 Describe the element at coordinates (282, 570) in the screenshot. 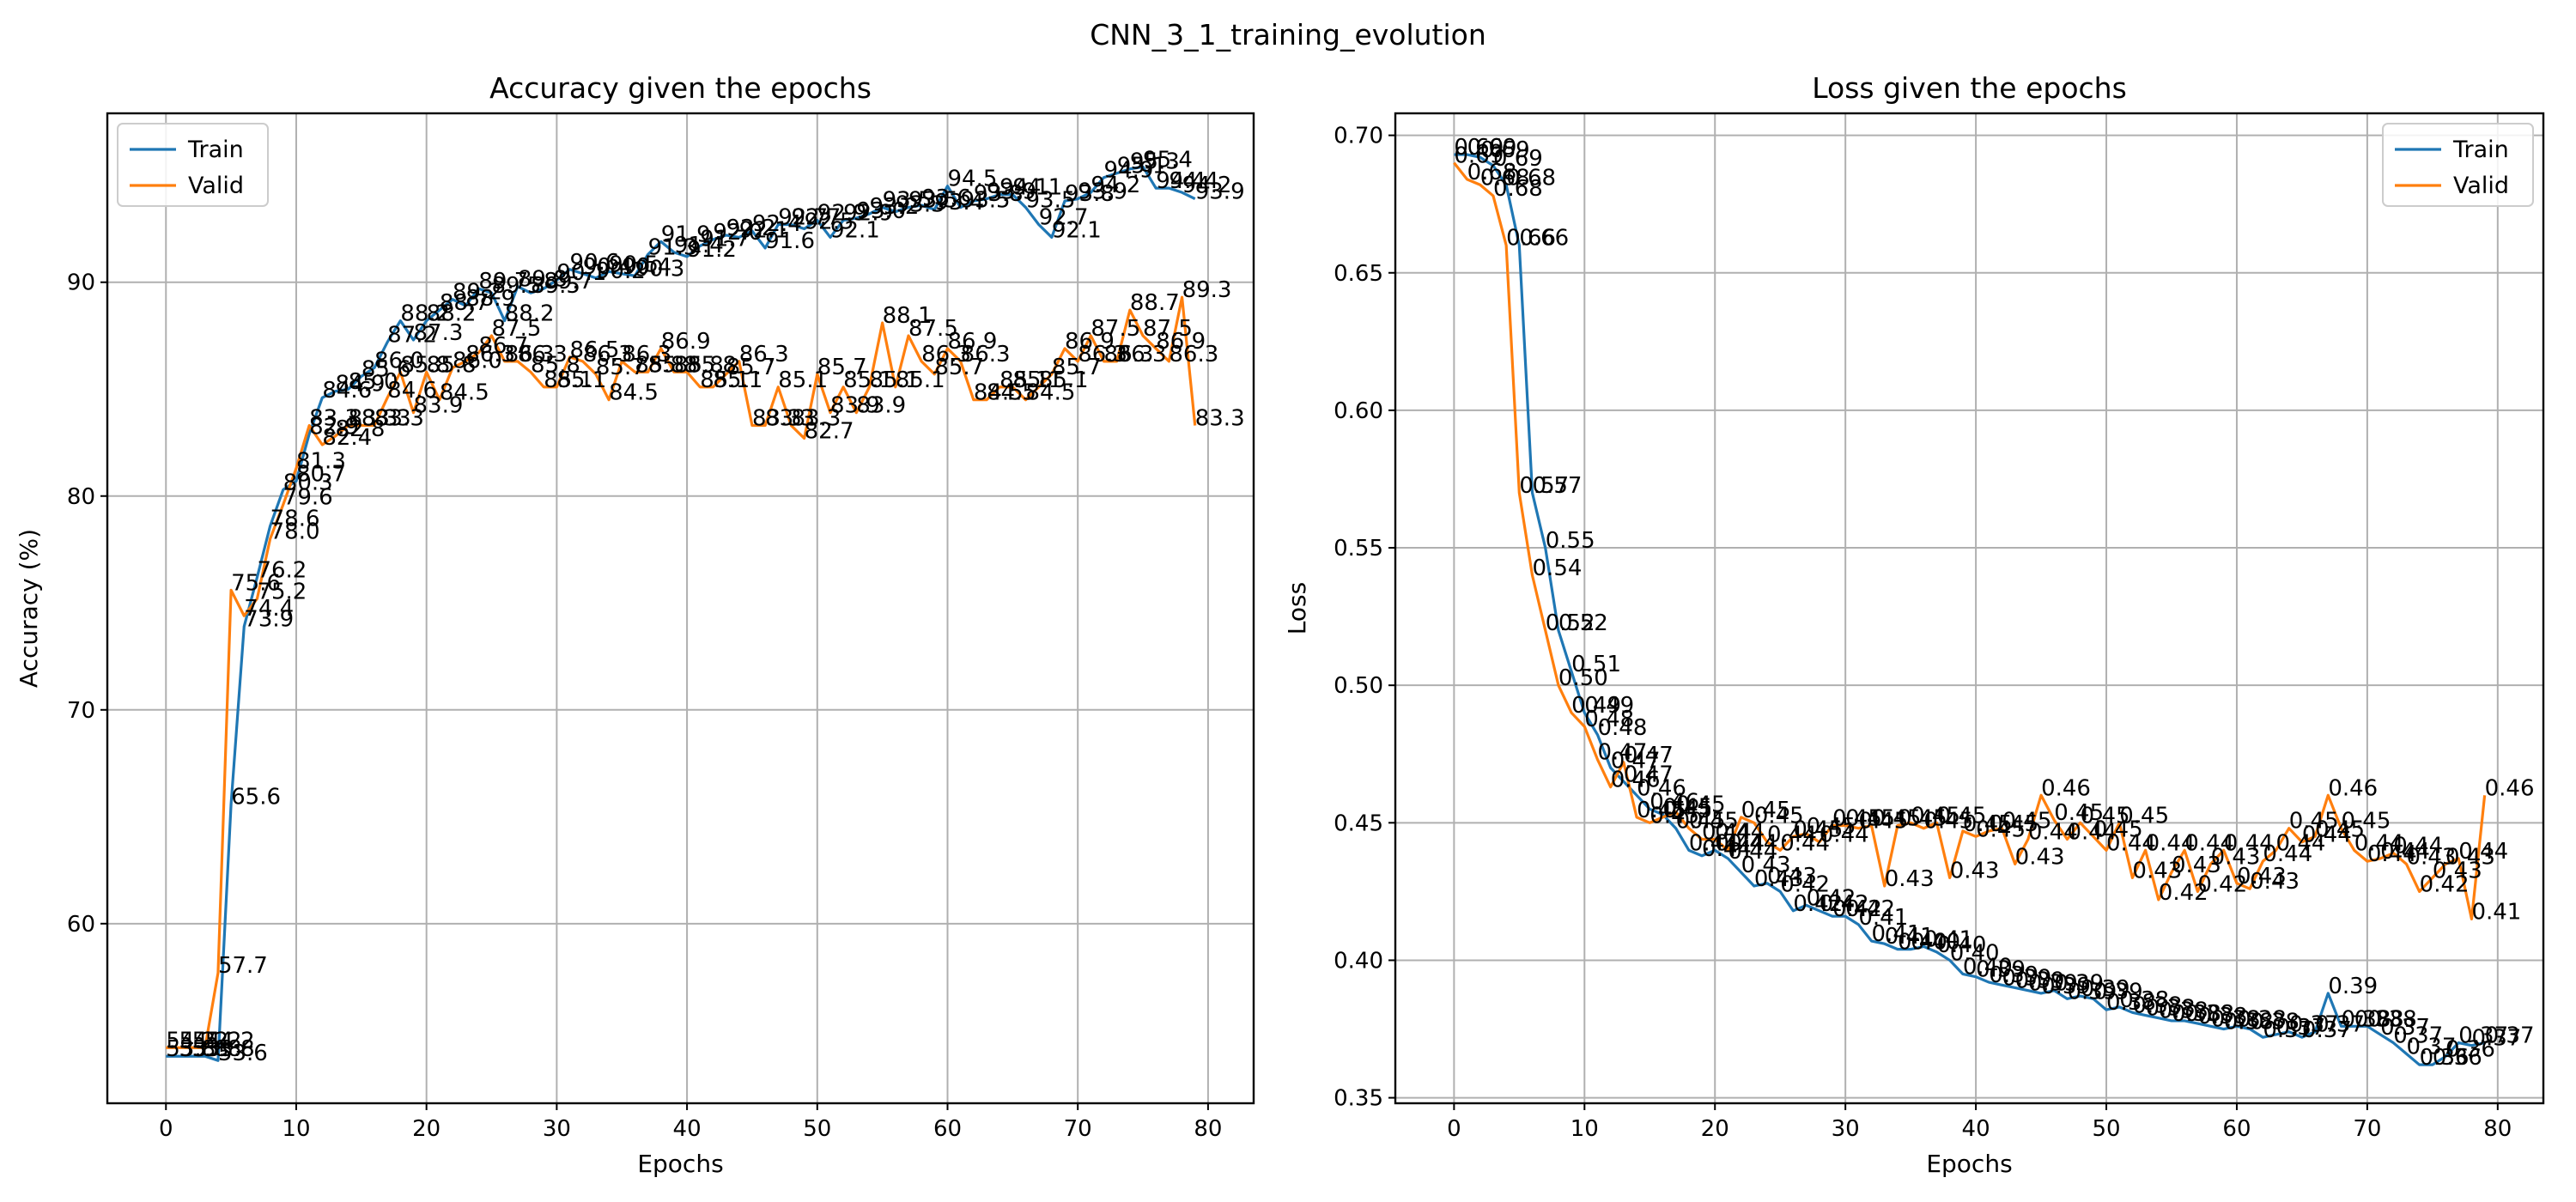

I see `acc-train-data-label: 76.2` at that location.